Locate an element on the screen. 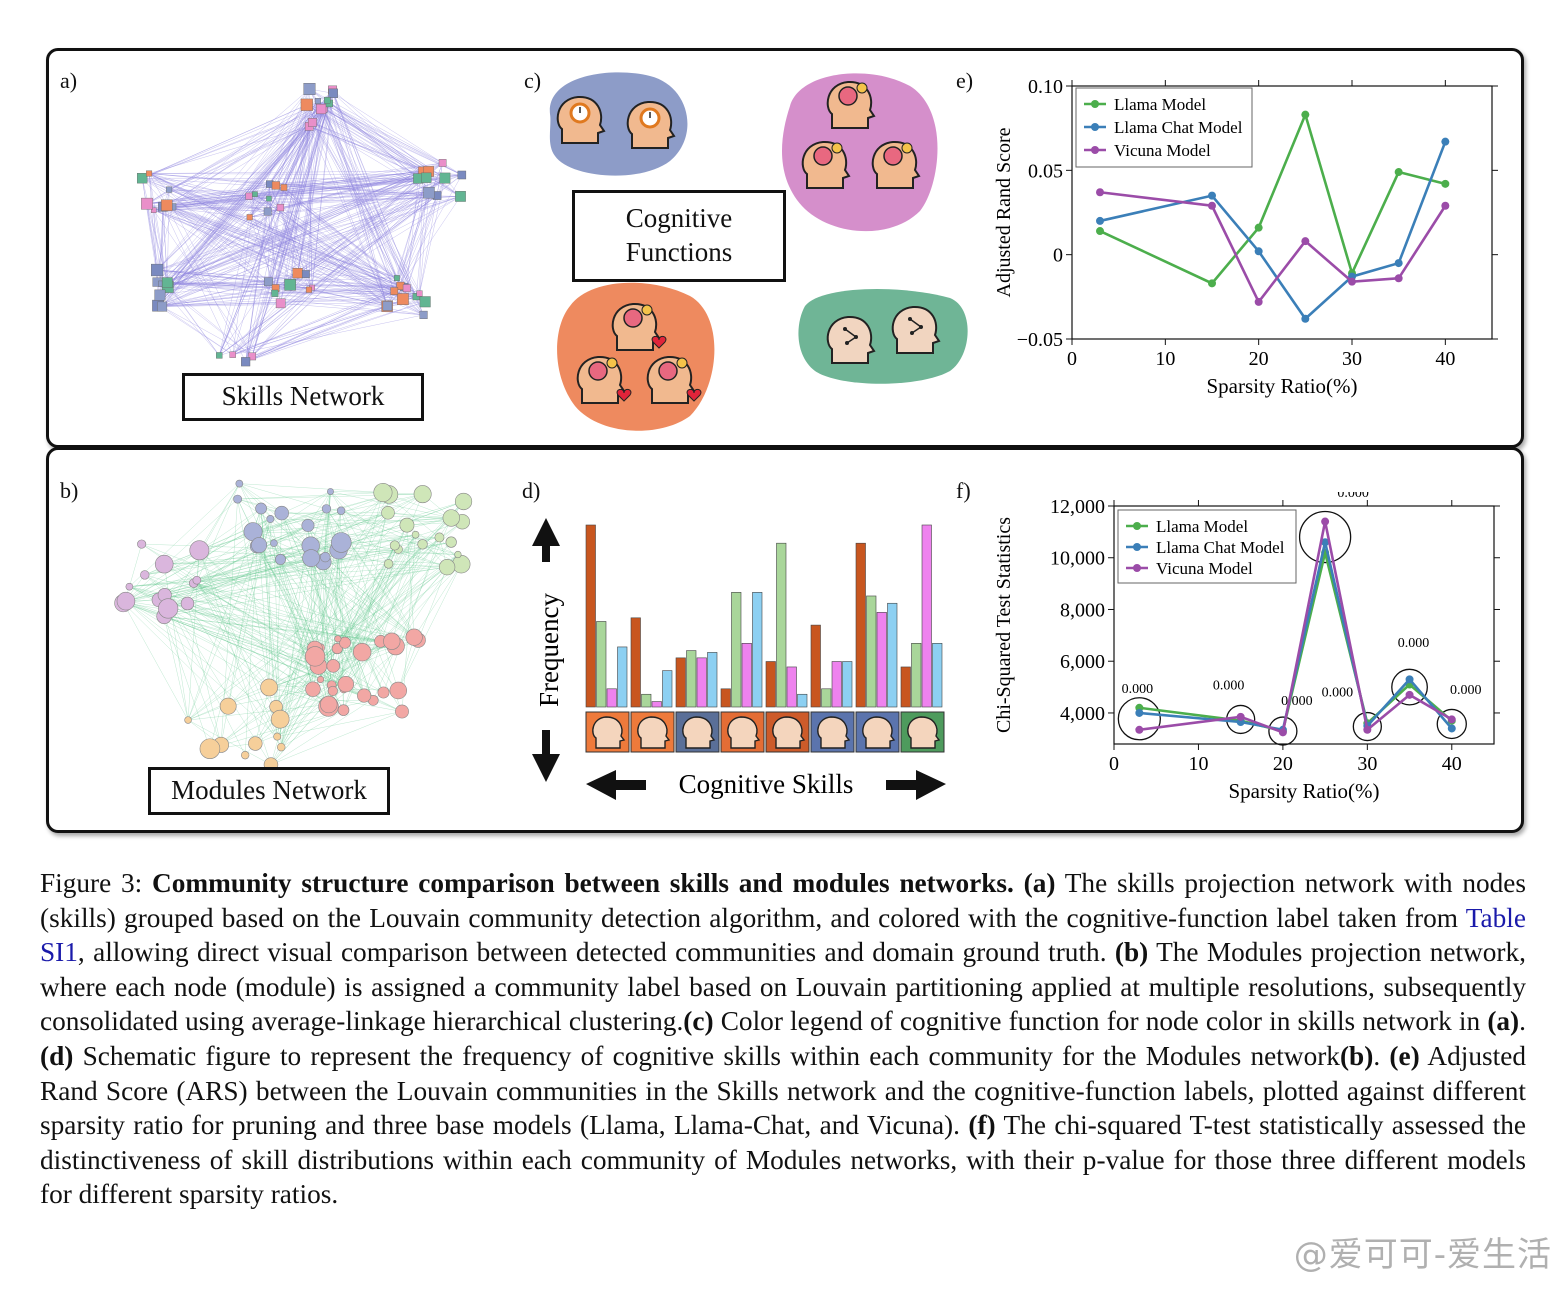 The width and height of the screenshot is (1568, 1290). cognitive-skill-icon is located at coordinates (742, 732).